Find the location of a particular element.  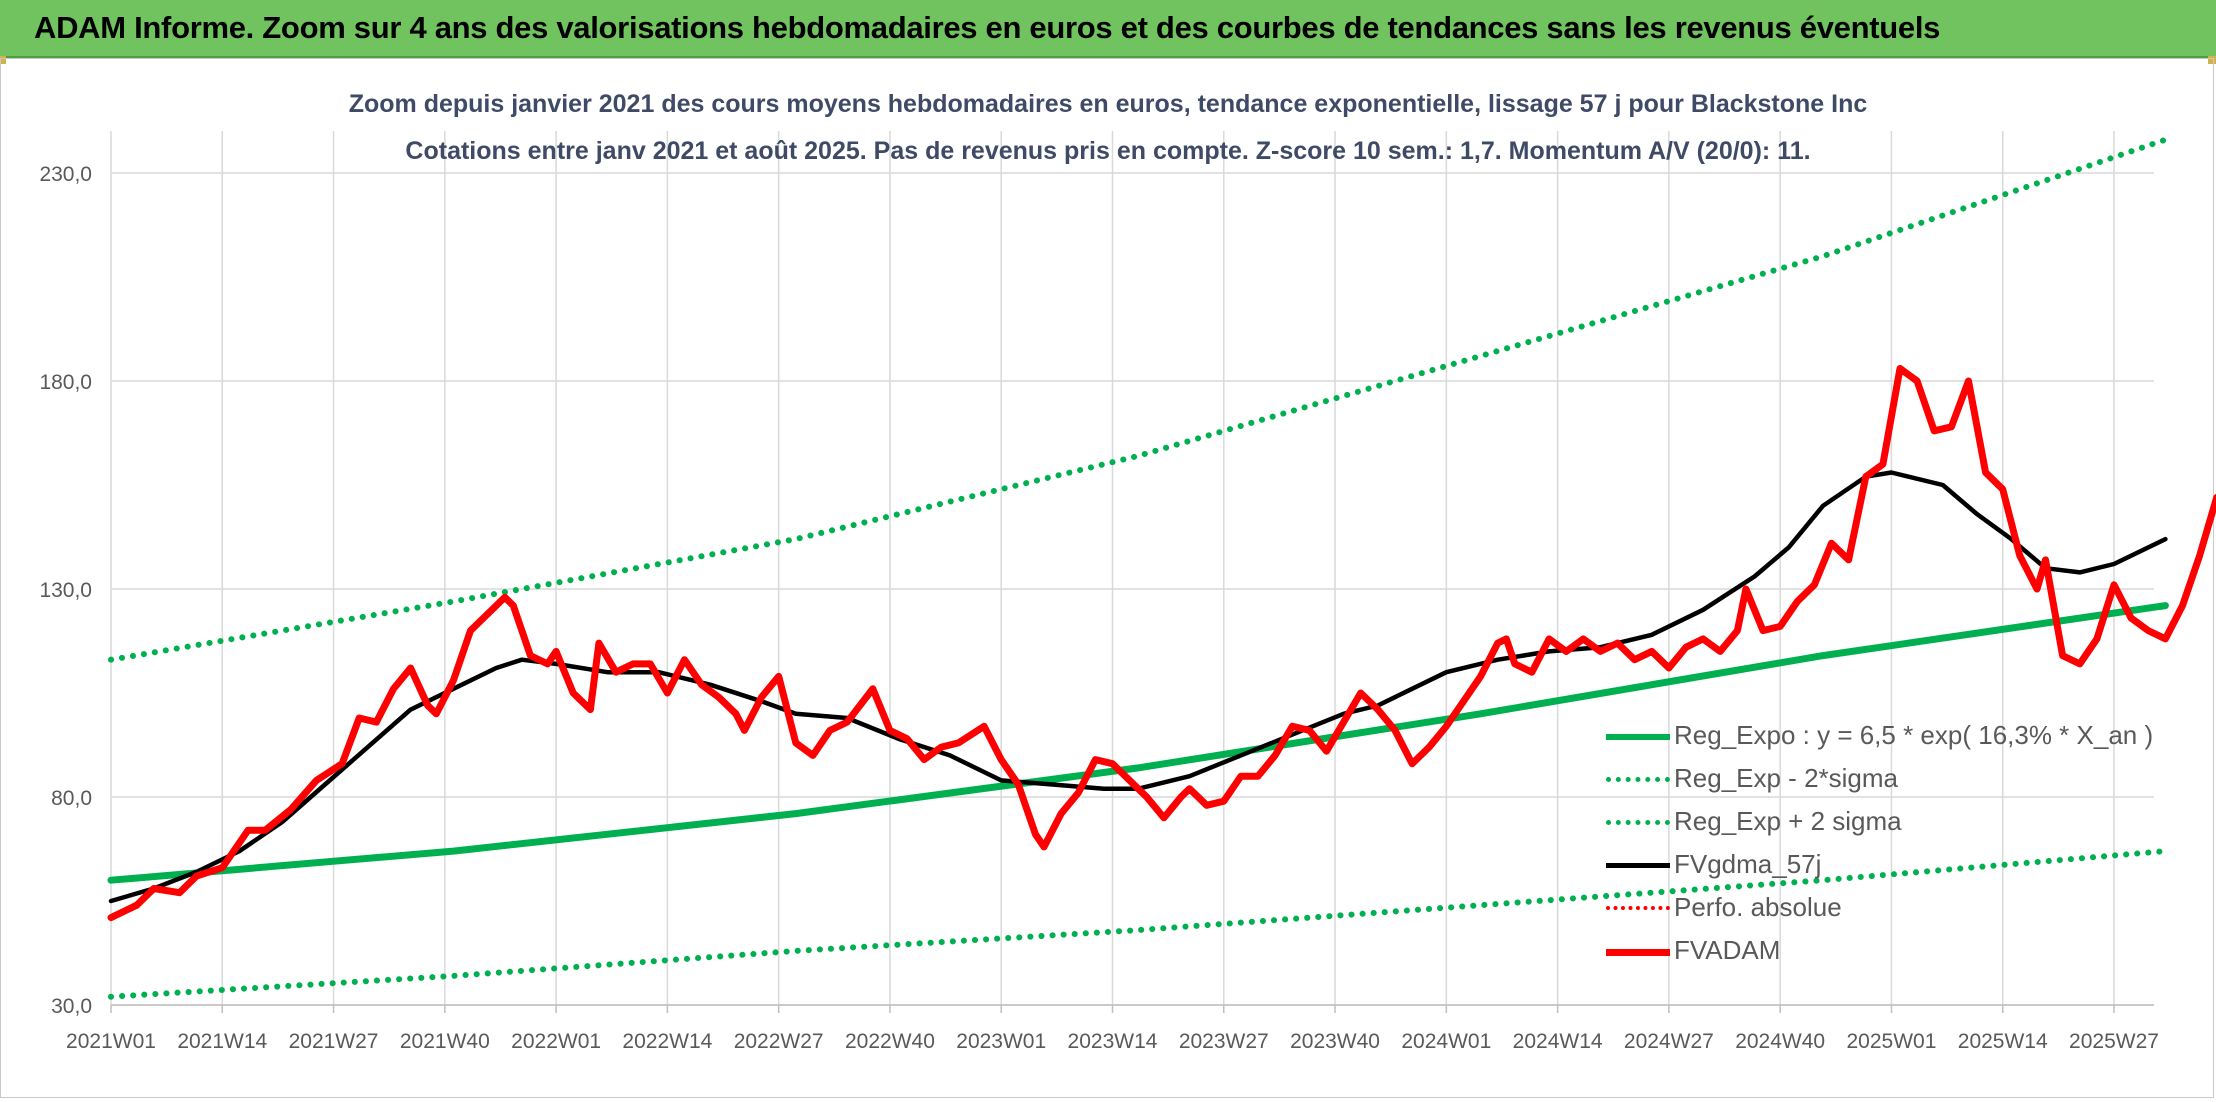

legend-item-fvadam: FVADAM is located at coordinates (1860, 950).